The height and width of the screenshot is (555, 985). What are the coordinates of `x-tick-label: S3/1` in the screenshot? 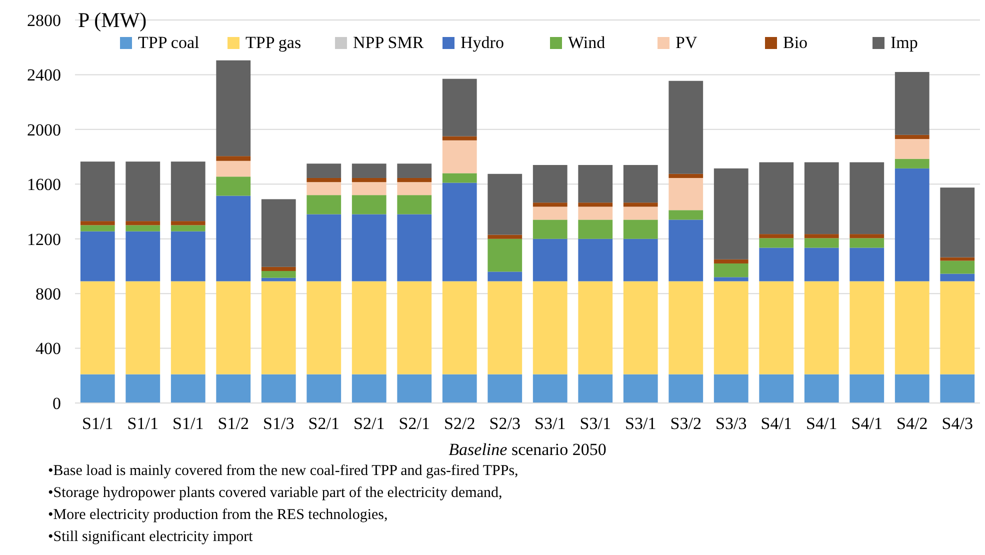 It's located at (640, 423).